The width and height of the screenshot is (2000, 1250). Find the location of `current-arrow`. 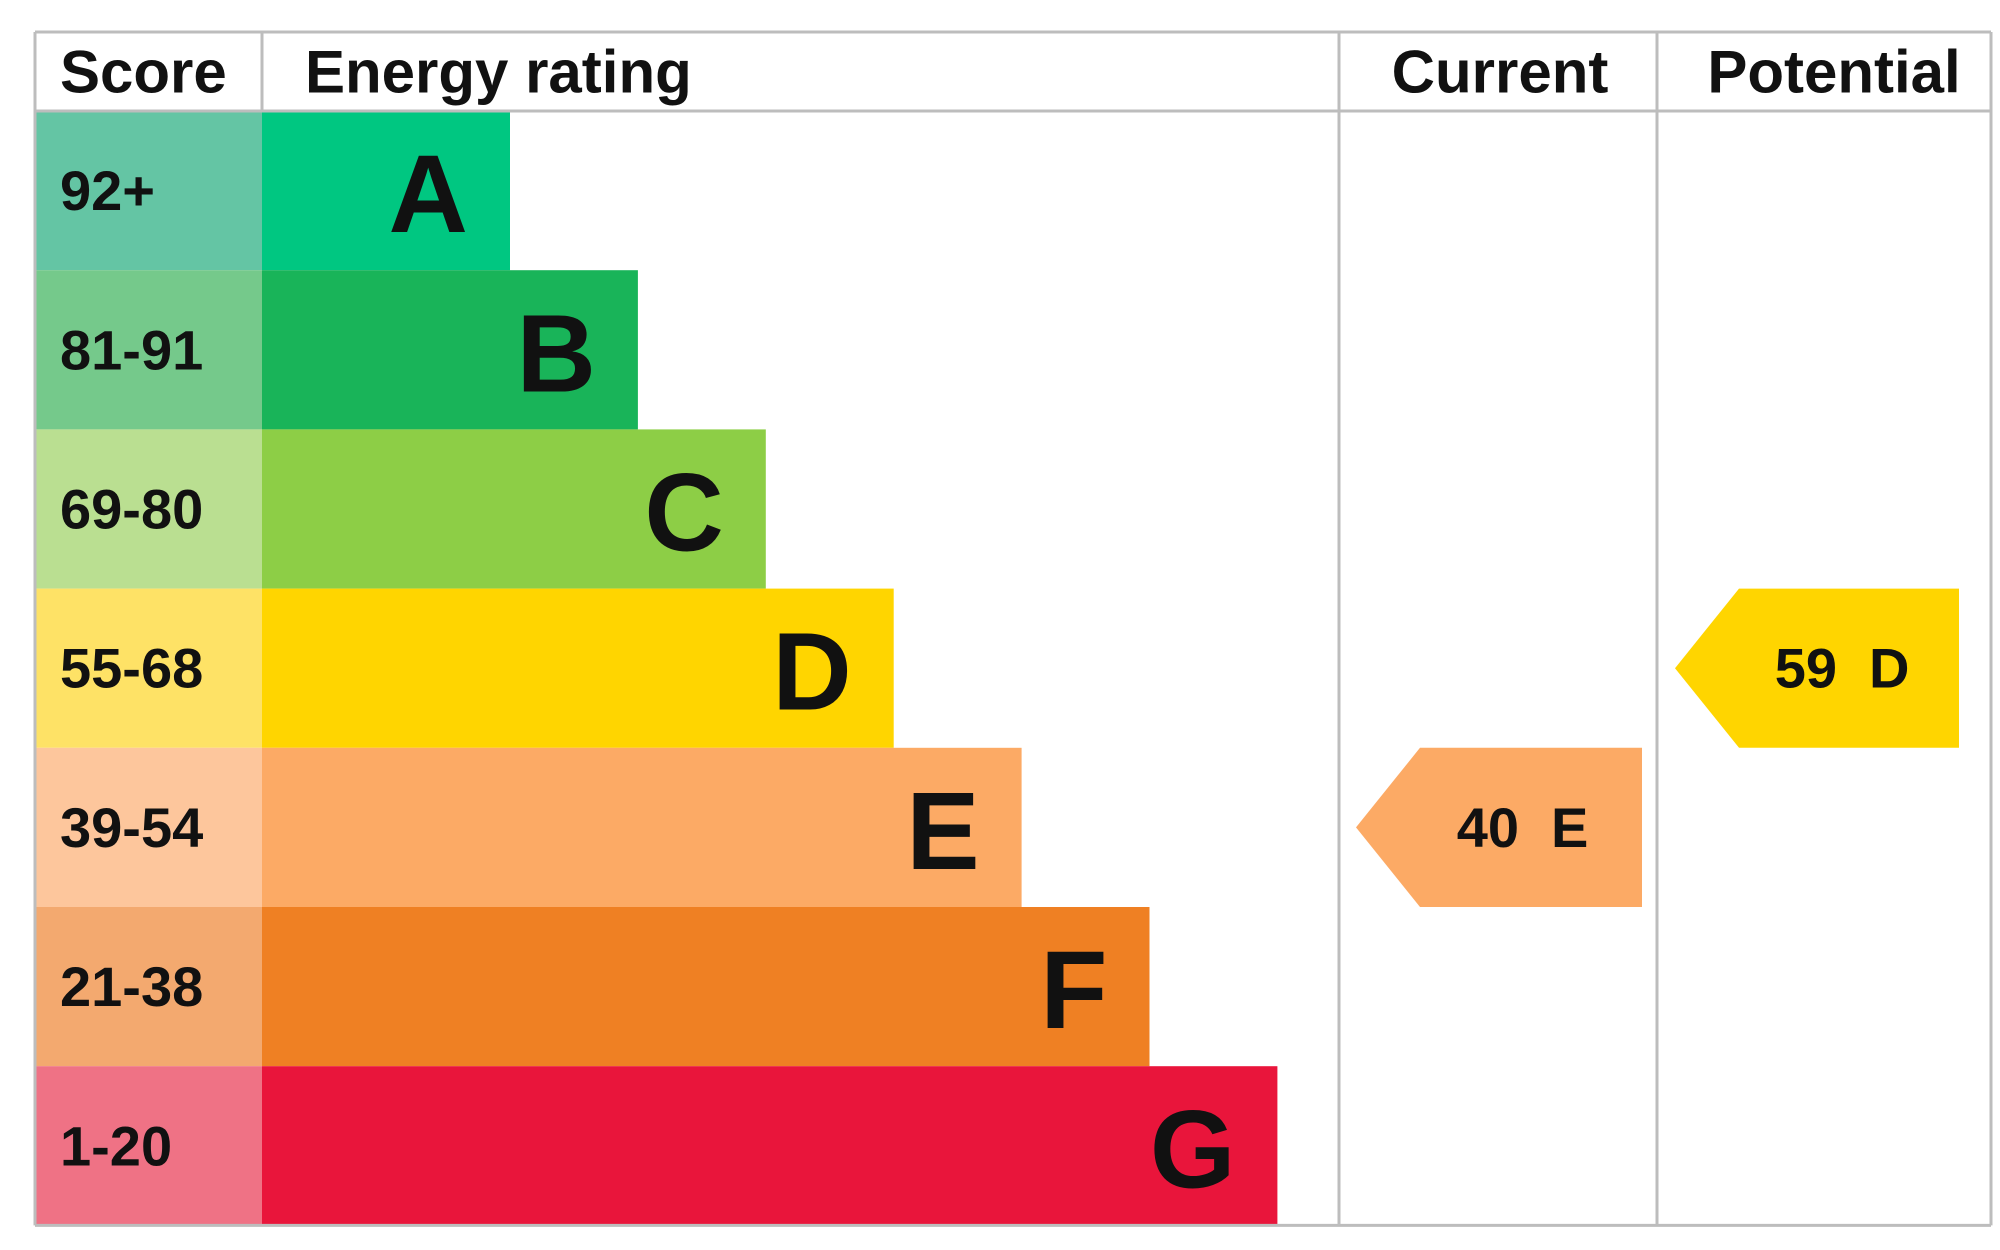

current-arrow is located at coordinates (1499, 827).